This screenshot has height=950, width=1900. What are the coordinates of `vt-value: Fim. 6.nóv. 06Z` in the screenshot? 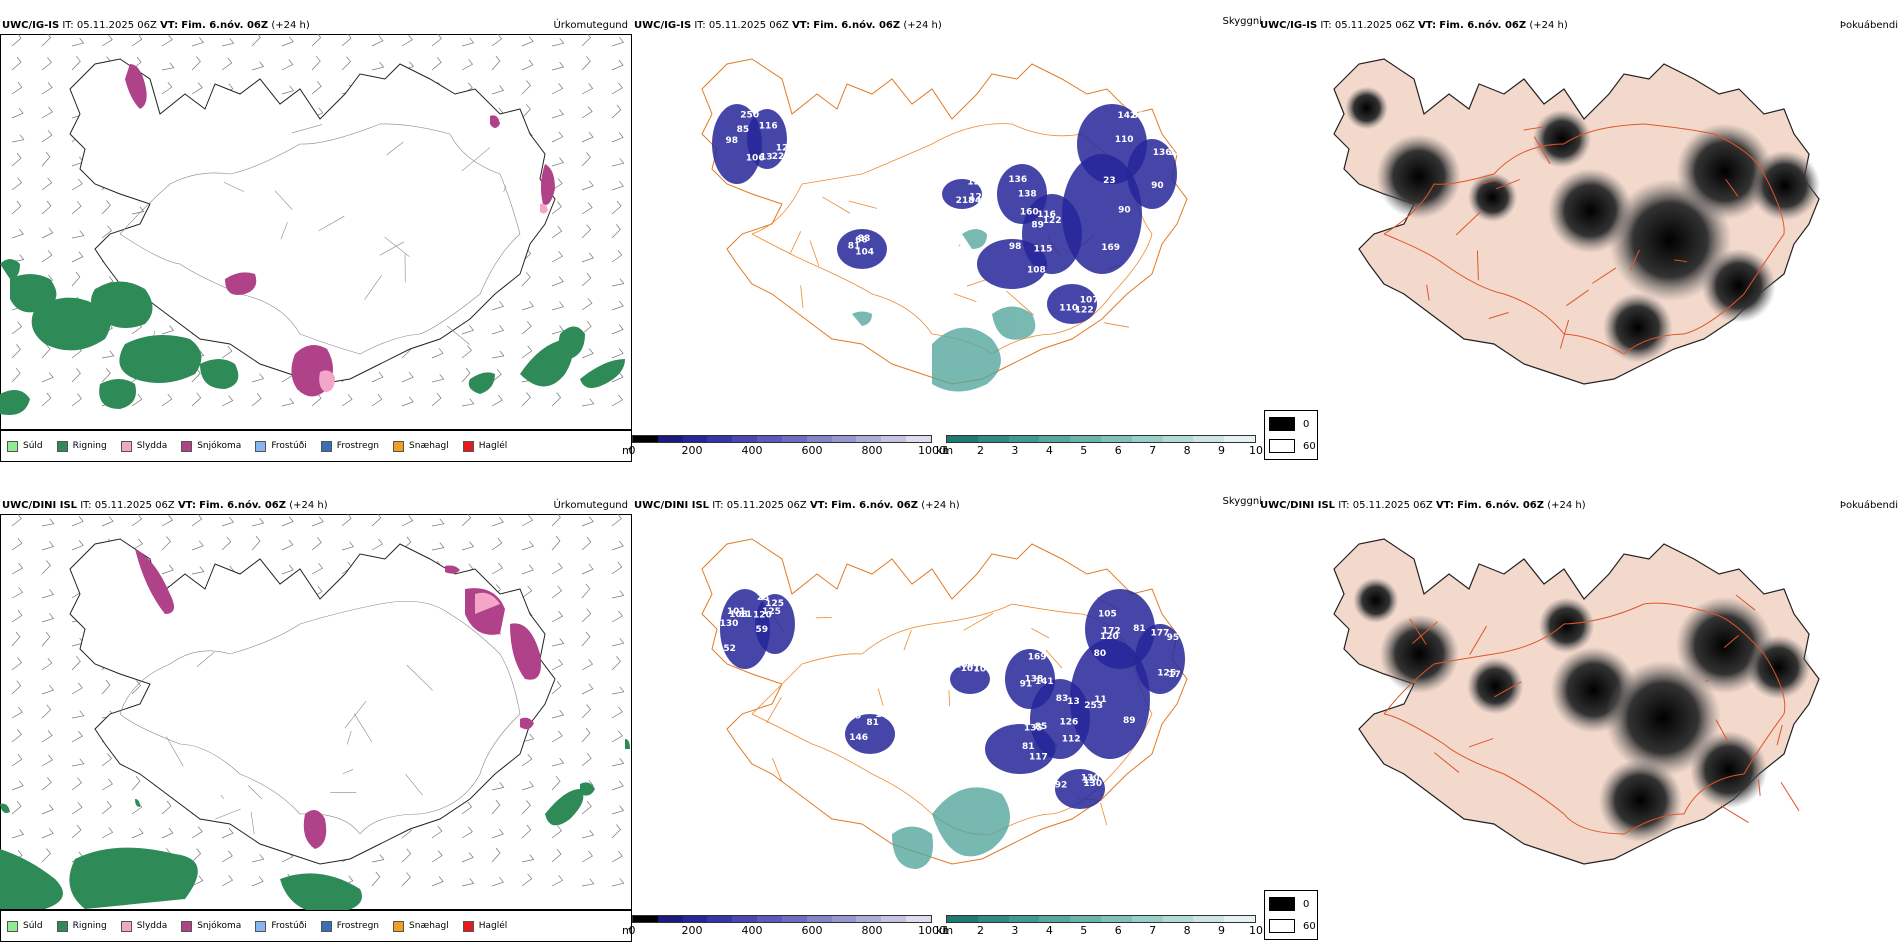 It's located at (857, 25).